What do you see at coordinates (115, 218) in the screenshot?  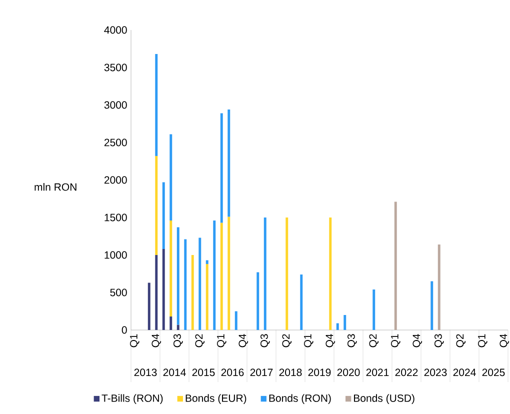 I see `y-tick-label: 1500` at bounding box center [115, 218].